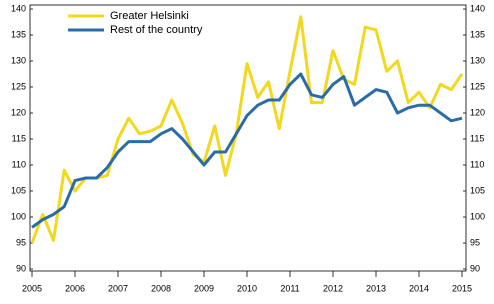 The height and width of the screenshot is (304, 494). What do you see at coordinates (32, 288) in the screenshot?
I see `x-tick-label: 2005` at bounding box center [32, 288].